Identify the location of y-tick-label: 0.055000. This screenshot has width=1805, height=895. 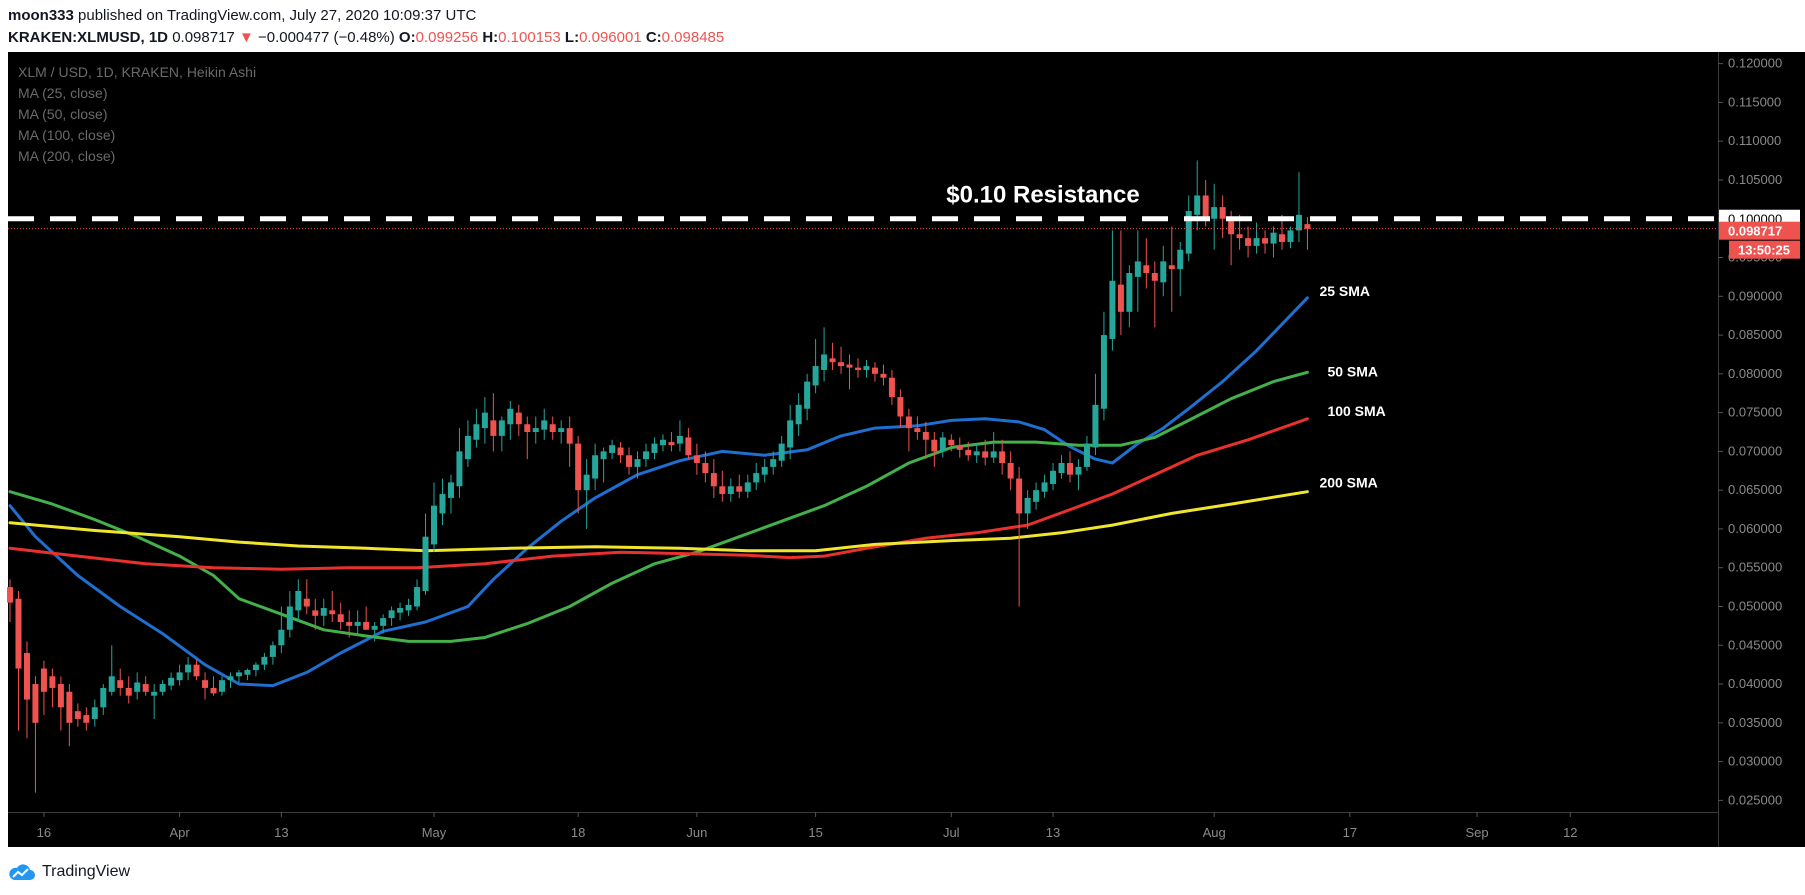
(1755, 567).